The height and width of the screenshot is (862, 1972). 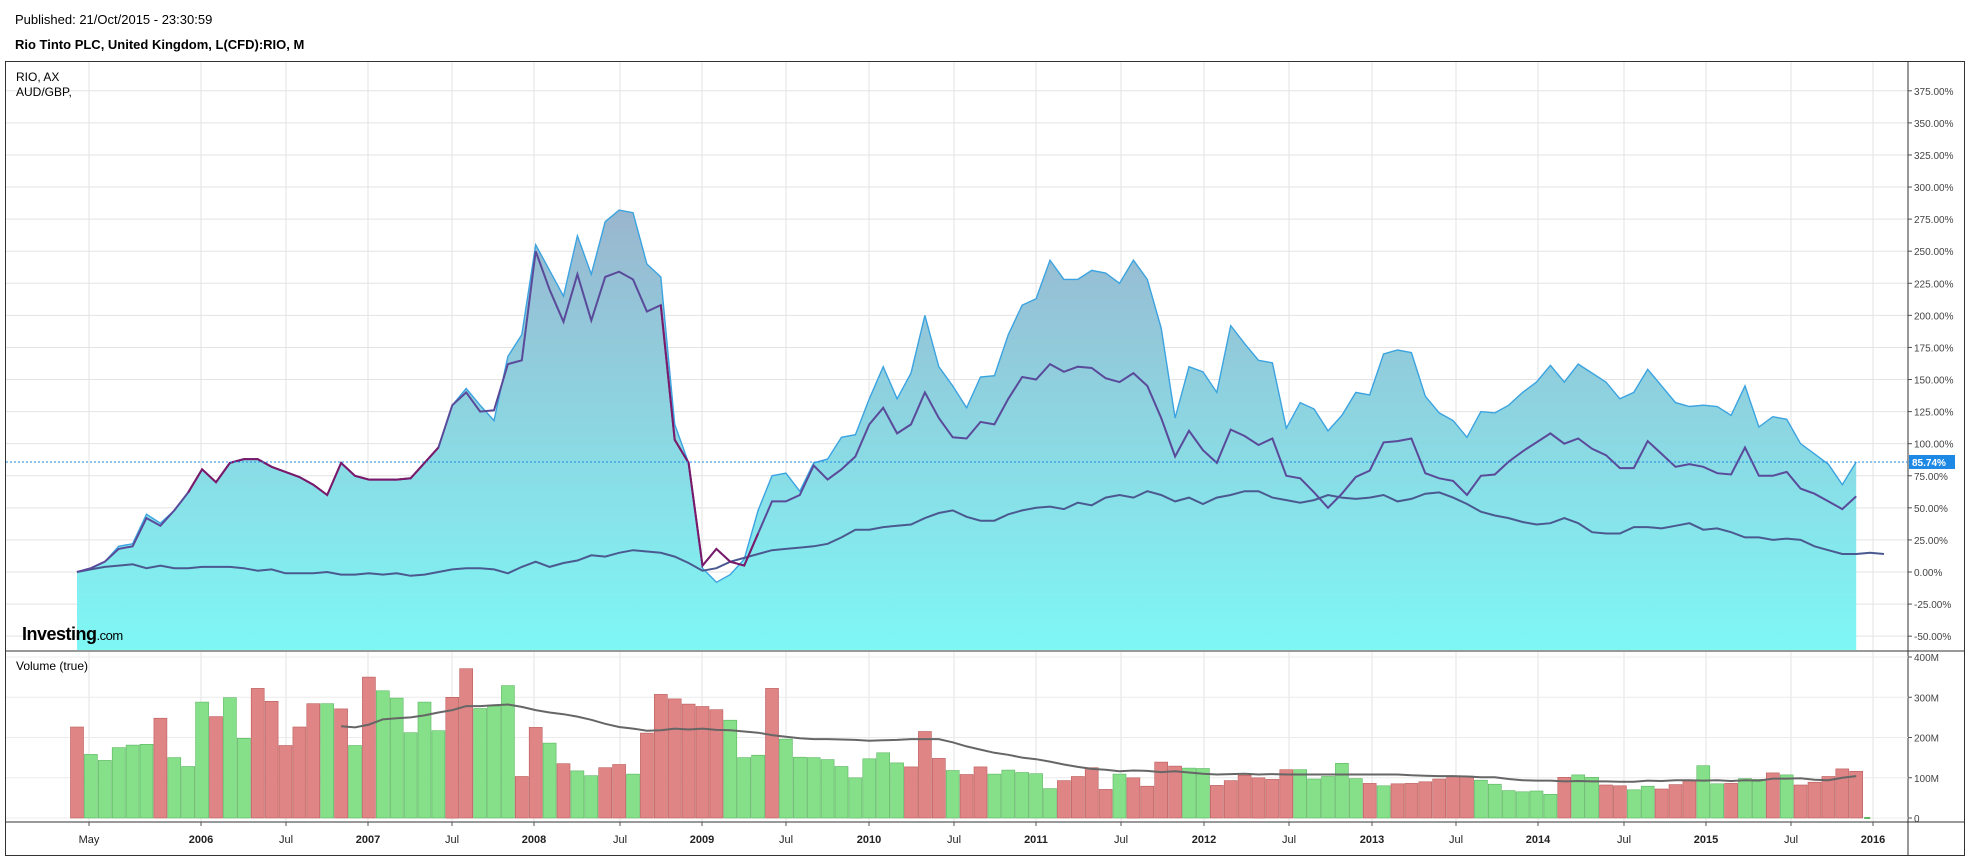 What do you see at coordinates (1934, 445) in the screenshot?
I see `y-tick-label: 100.00%` at bounding box center [1934, 445].